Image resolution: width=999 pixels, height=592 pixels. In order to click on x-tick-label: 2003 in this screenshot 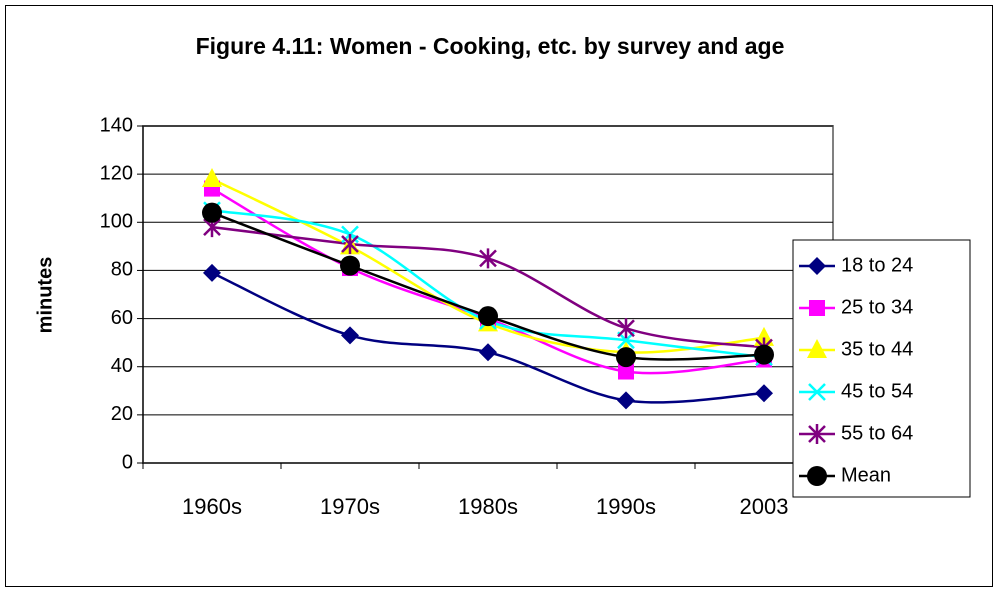, I will do `click(764, 506)`.